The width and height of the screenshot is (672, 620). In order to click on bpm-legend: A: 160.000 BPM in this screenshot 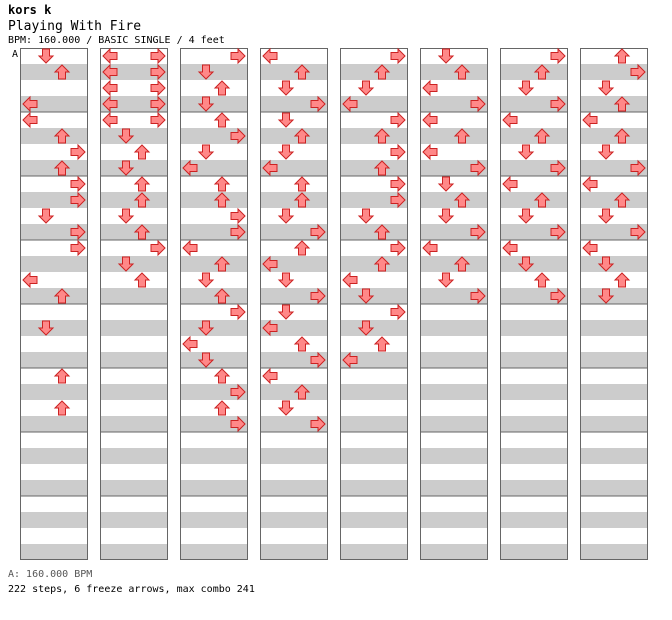, I will do `click(50, 574)`.